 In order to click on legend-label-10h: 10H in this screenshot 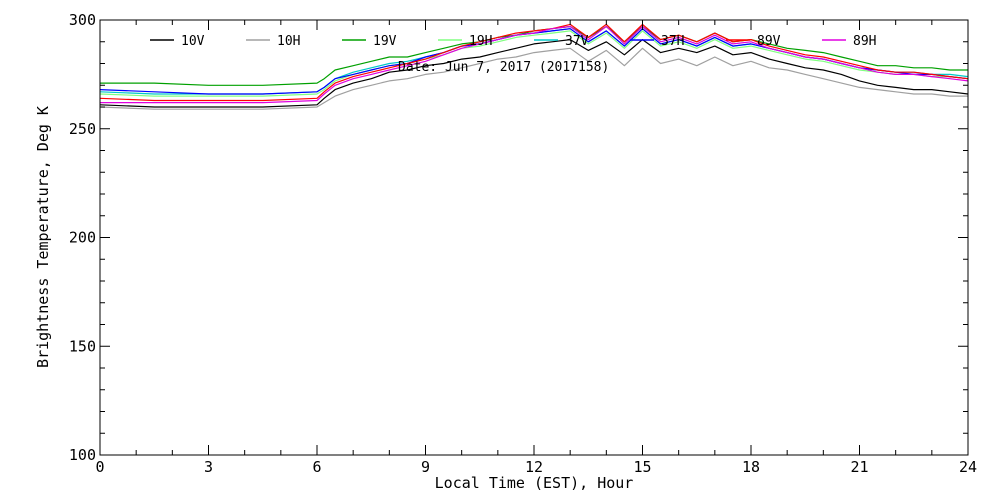, I will do `click(288, 41)`.